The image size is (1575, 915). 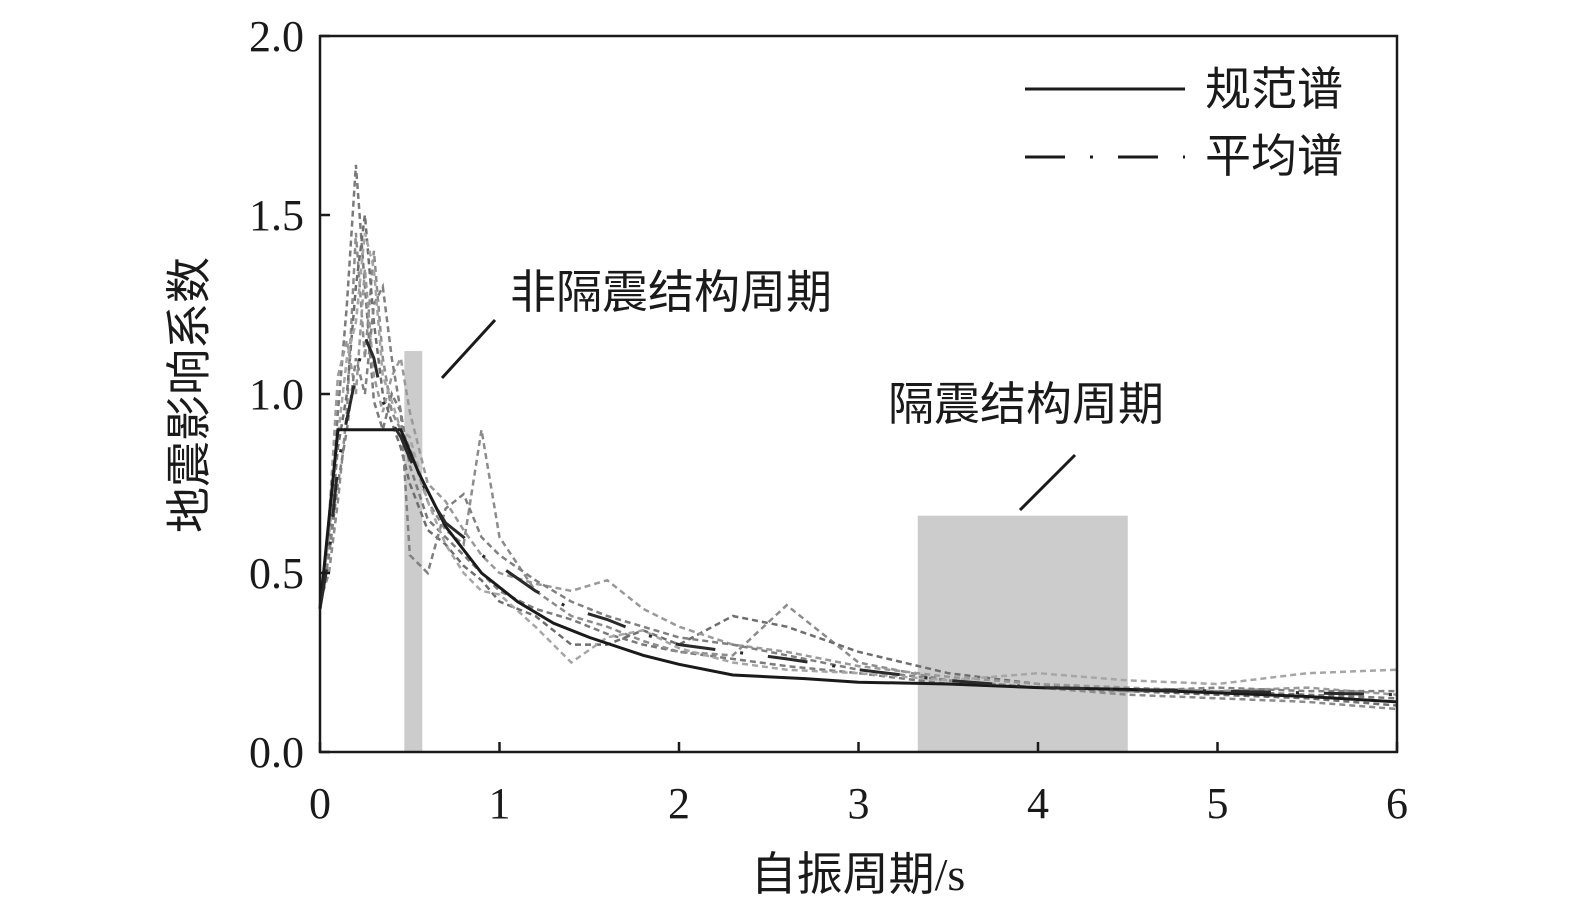 What do you see at coordinates (276, 573) in the screenshot?
I see `y-tick-label: 0.5` at bounding box center [276, 573].